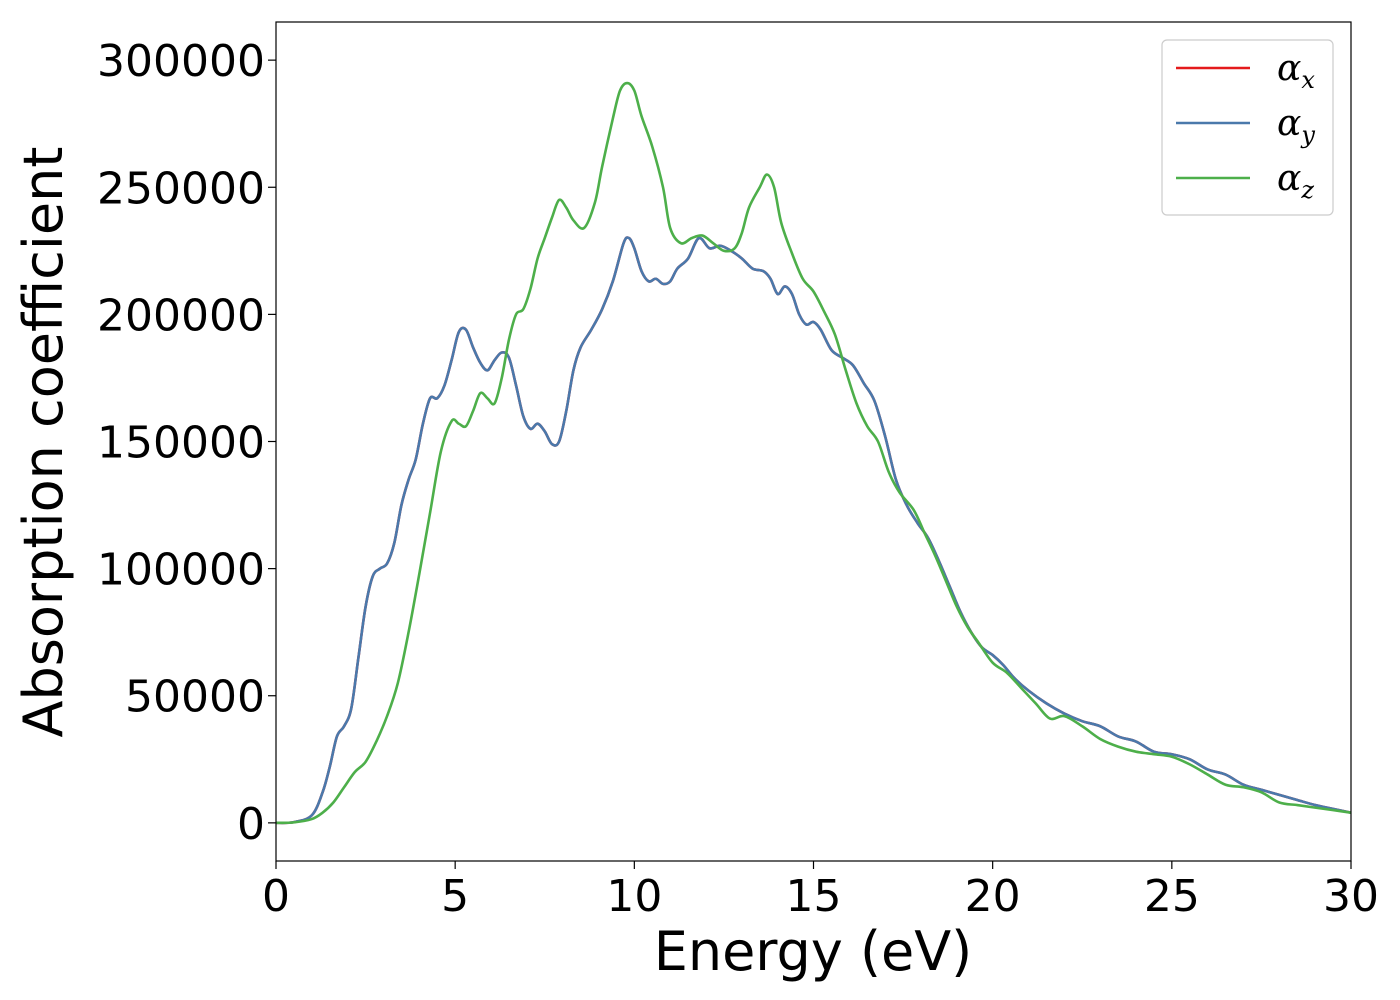 The width and height of the screenshot is (1400, 1000). What do you see at coordinates (181, 443) in the screenshot?
I see `y-tick-label: 150000` at bounding box center [181, 443].